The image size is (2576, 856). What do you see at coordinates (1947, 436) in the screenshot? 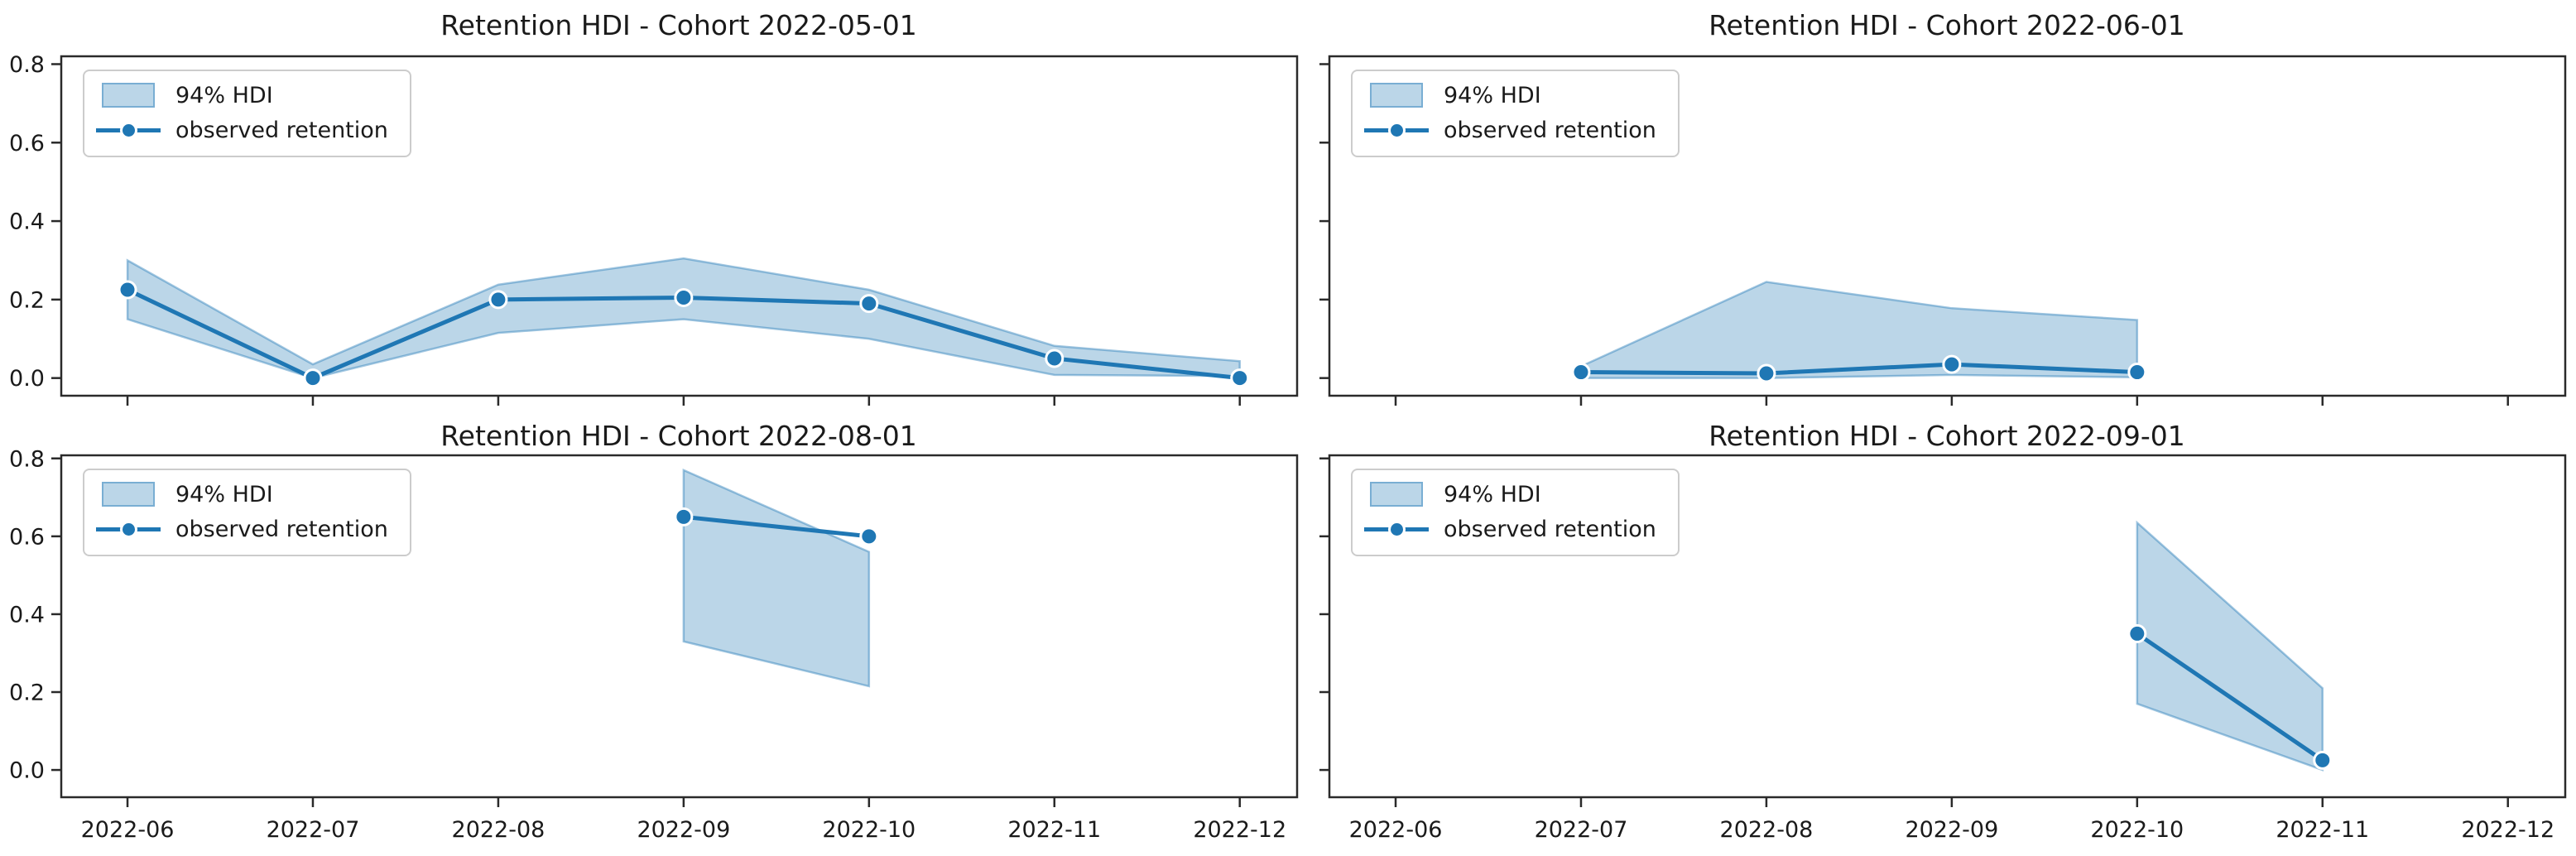
I see `subplot-title: Retention HDI - Cohort 2022-09-01` at bounding box center [1947, 436].